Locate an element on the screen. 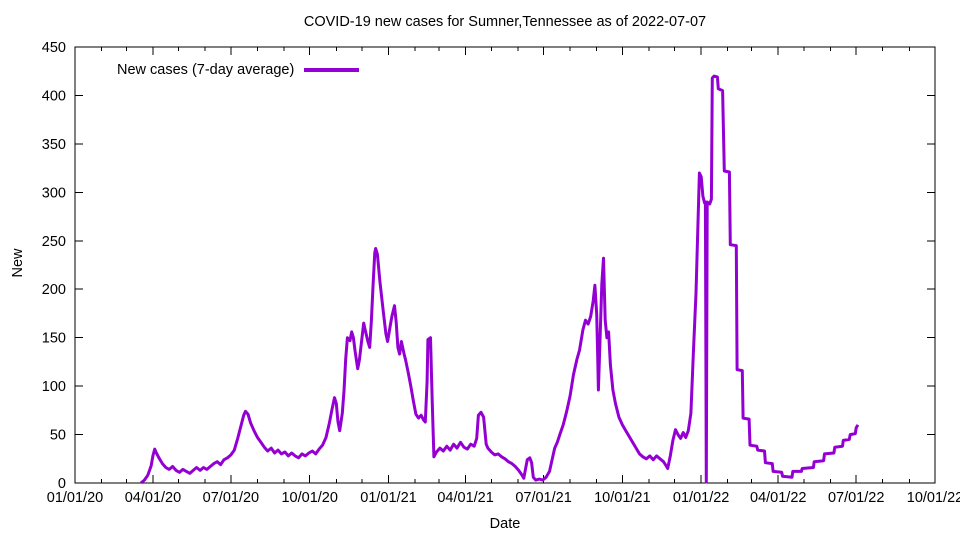  y-tick-label: 150 is located at coordinates (54, 339).